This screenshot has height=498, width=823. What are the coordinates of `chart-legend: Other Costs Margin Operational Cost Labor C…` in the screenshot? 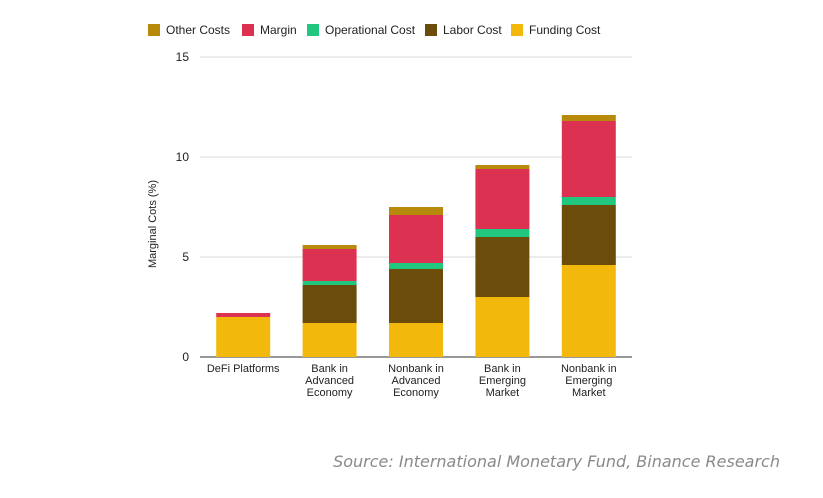 It's located at (374, 30).